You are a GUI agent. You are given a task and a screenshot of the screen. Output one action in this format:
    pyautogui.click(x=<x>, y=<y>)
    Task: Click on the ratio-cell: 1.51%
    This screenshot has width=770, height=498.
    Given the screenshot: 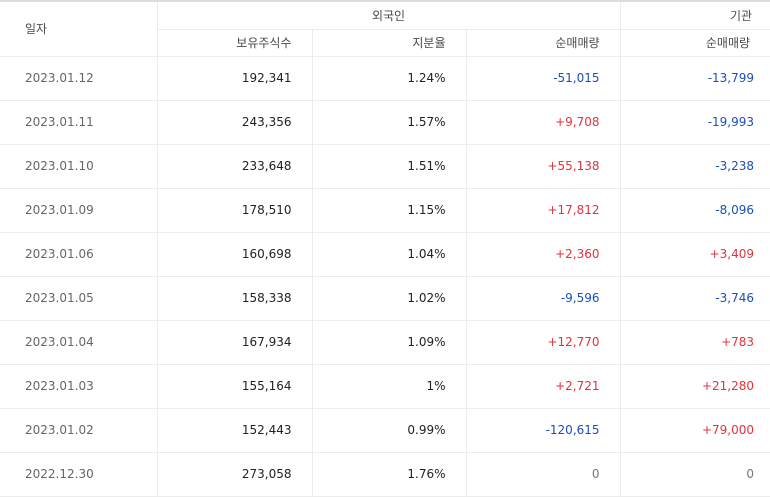 What is the action you would take?
    pyautogui.click(x=389, y=166)
    